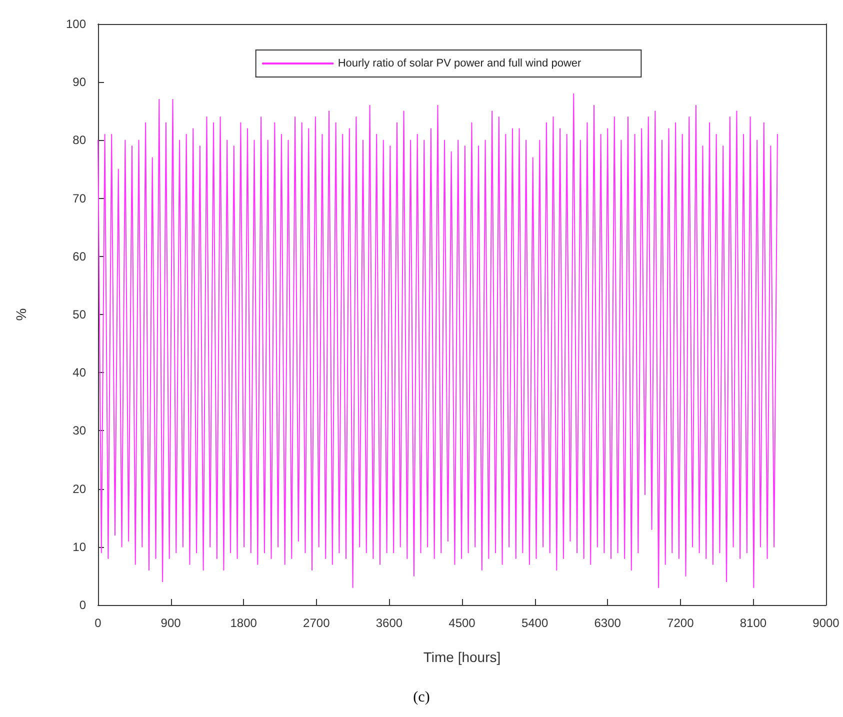 This screenshot has height=717, width=843. Describe the element at coordinates (753, 623) in the screenshot. I see `x-tick-label: 8100` at that location.